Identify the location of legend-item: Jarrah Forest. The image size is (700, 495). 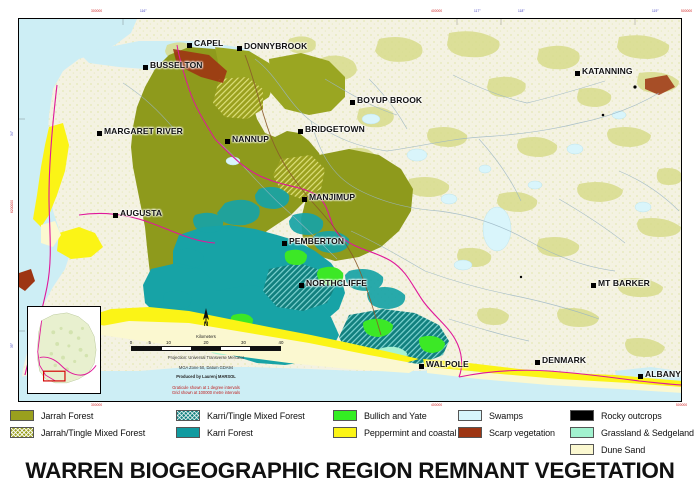
(77, 415).